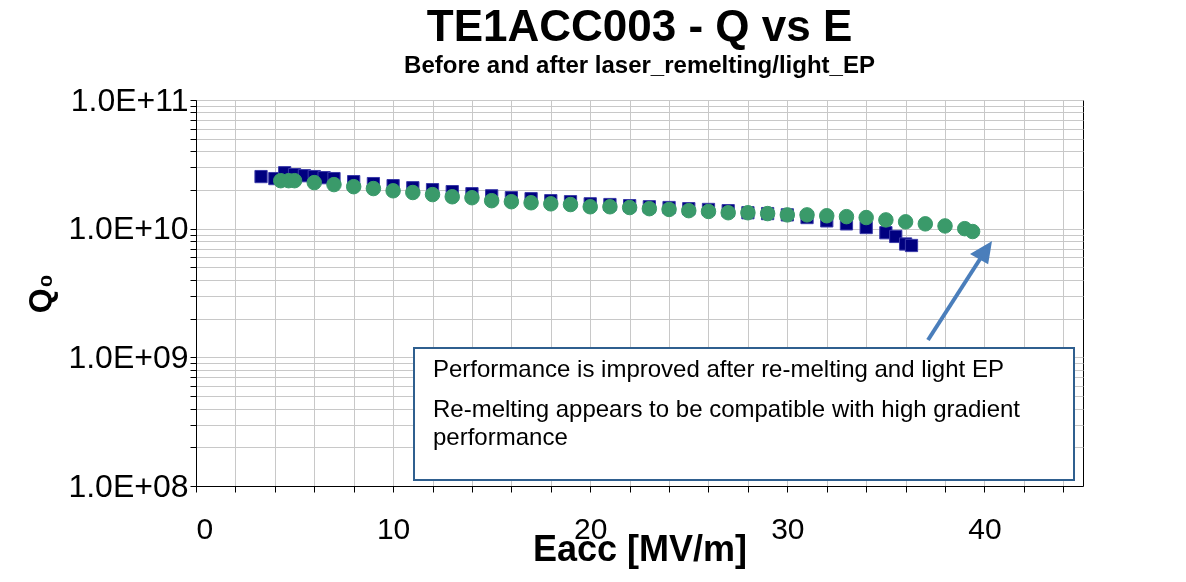 The height and width of the screenshot is (582, 1186). Describe the element at coordinates (40, 293) in the screenshot. I see `y-axis-title: Q₀` at that location.